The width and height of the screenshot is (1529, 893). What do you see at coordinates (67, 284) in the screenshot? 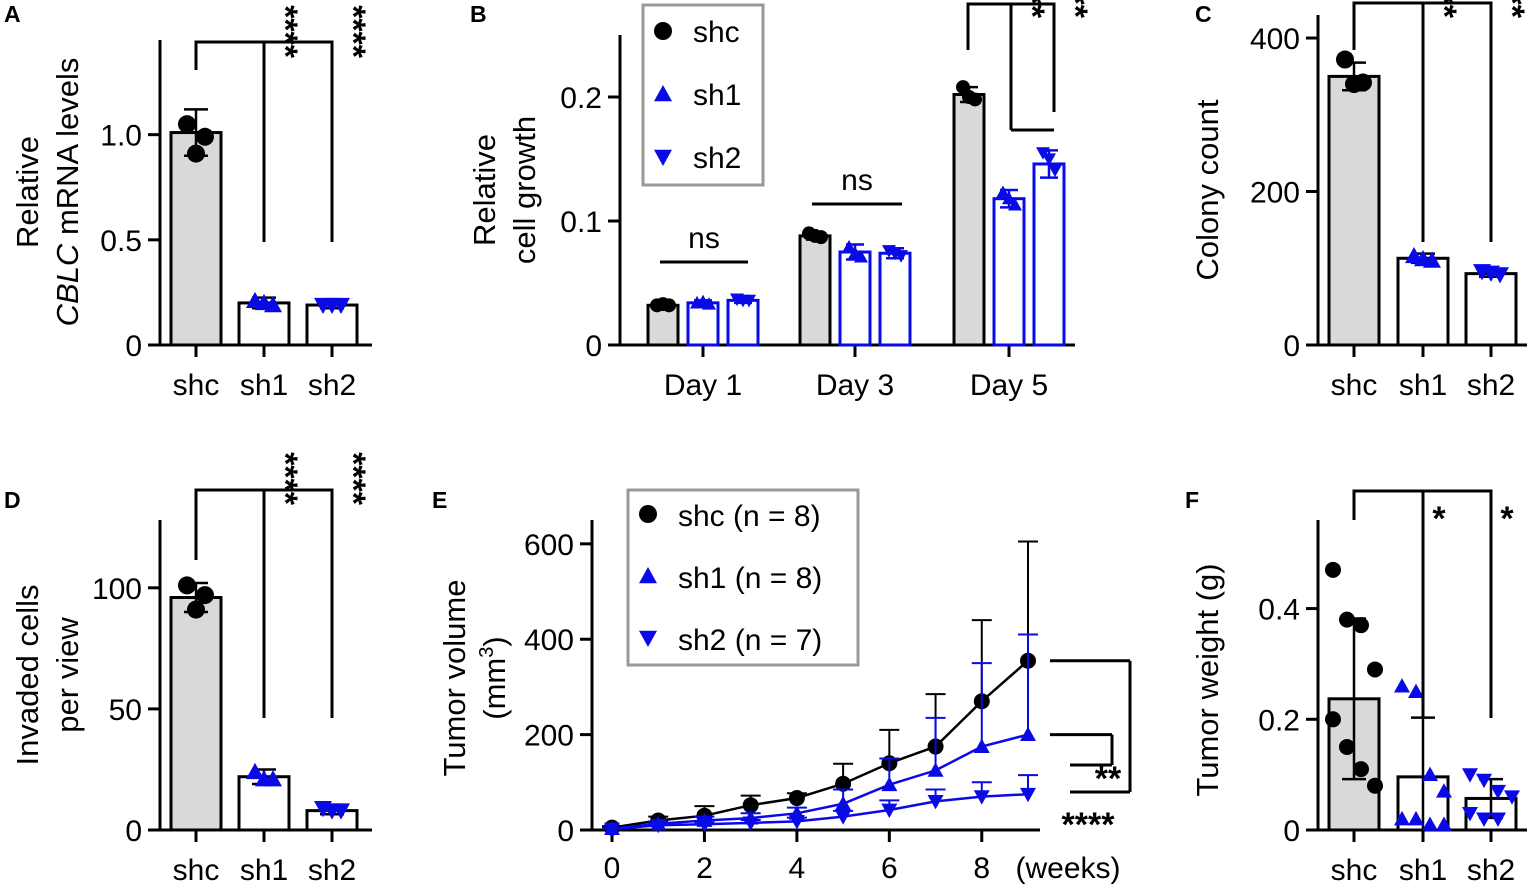
I see `panel-a-y-axis-label-gene: CBLC` at bounding box center [67, 284].